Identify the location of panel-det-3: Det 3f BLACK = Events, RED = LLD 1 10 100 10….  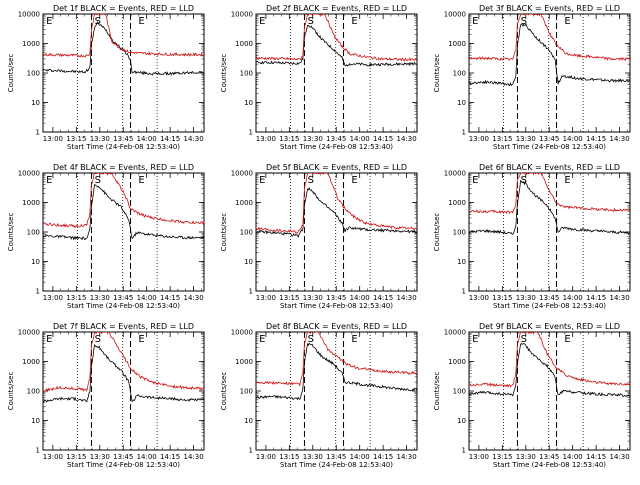
(532, 77).